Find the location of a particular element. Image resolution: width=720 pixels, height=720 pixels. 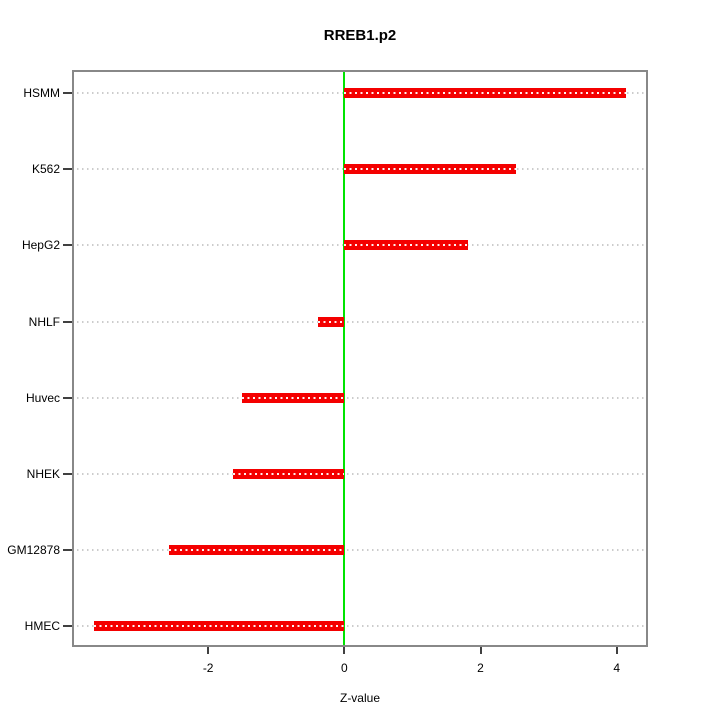

chart-title: RREB1.p2 is located at coordinates (360, 35).